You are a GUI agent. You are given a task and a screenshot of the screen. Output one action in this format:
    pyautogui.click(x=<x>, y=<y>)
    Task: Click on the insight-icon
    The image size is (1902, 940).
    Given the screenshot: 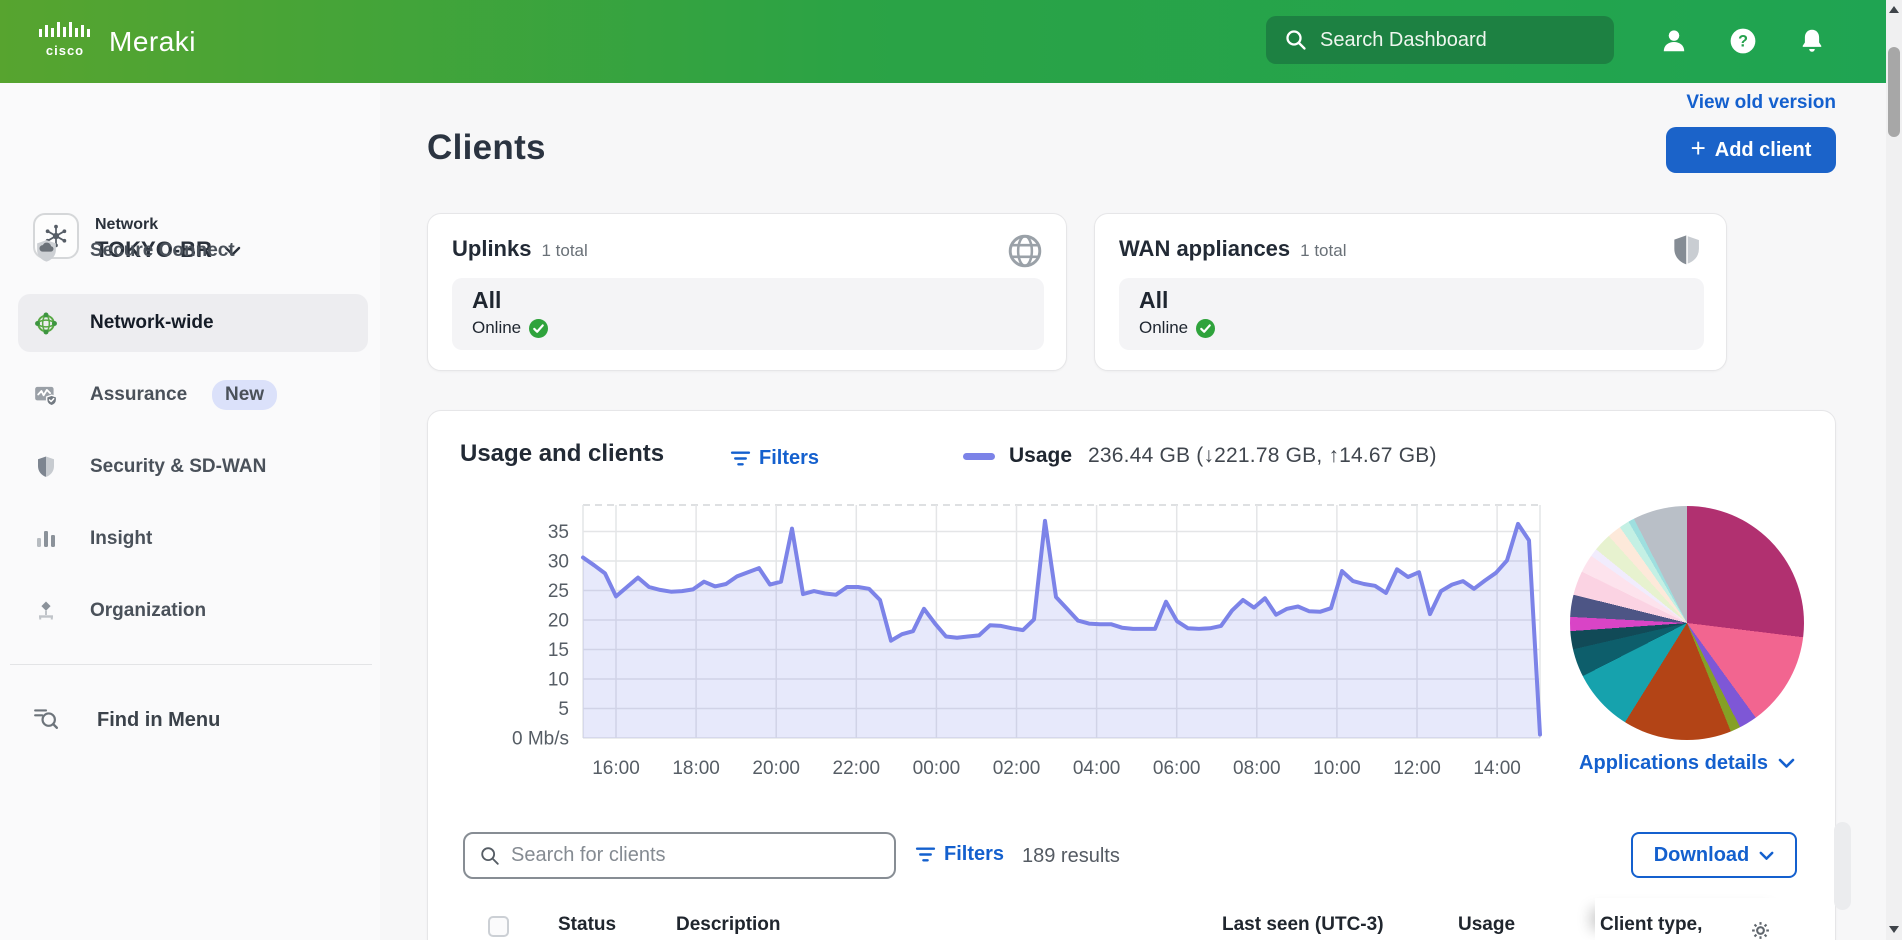 What is the action you would take?
    pyautogui.click(x=46, y=539)
    